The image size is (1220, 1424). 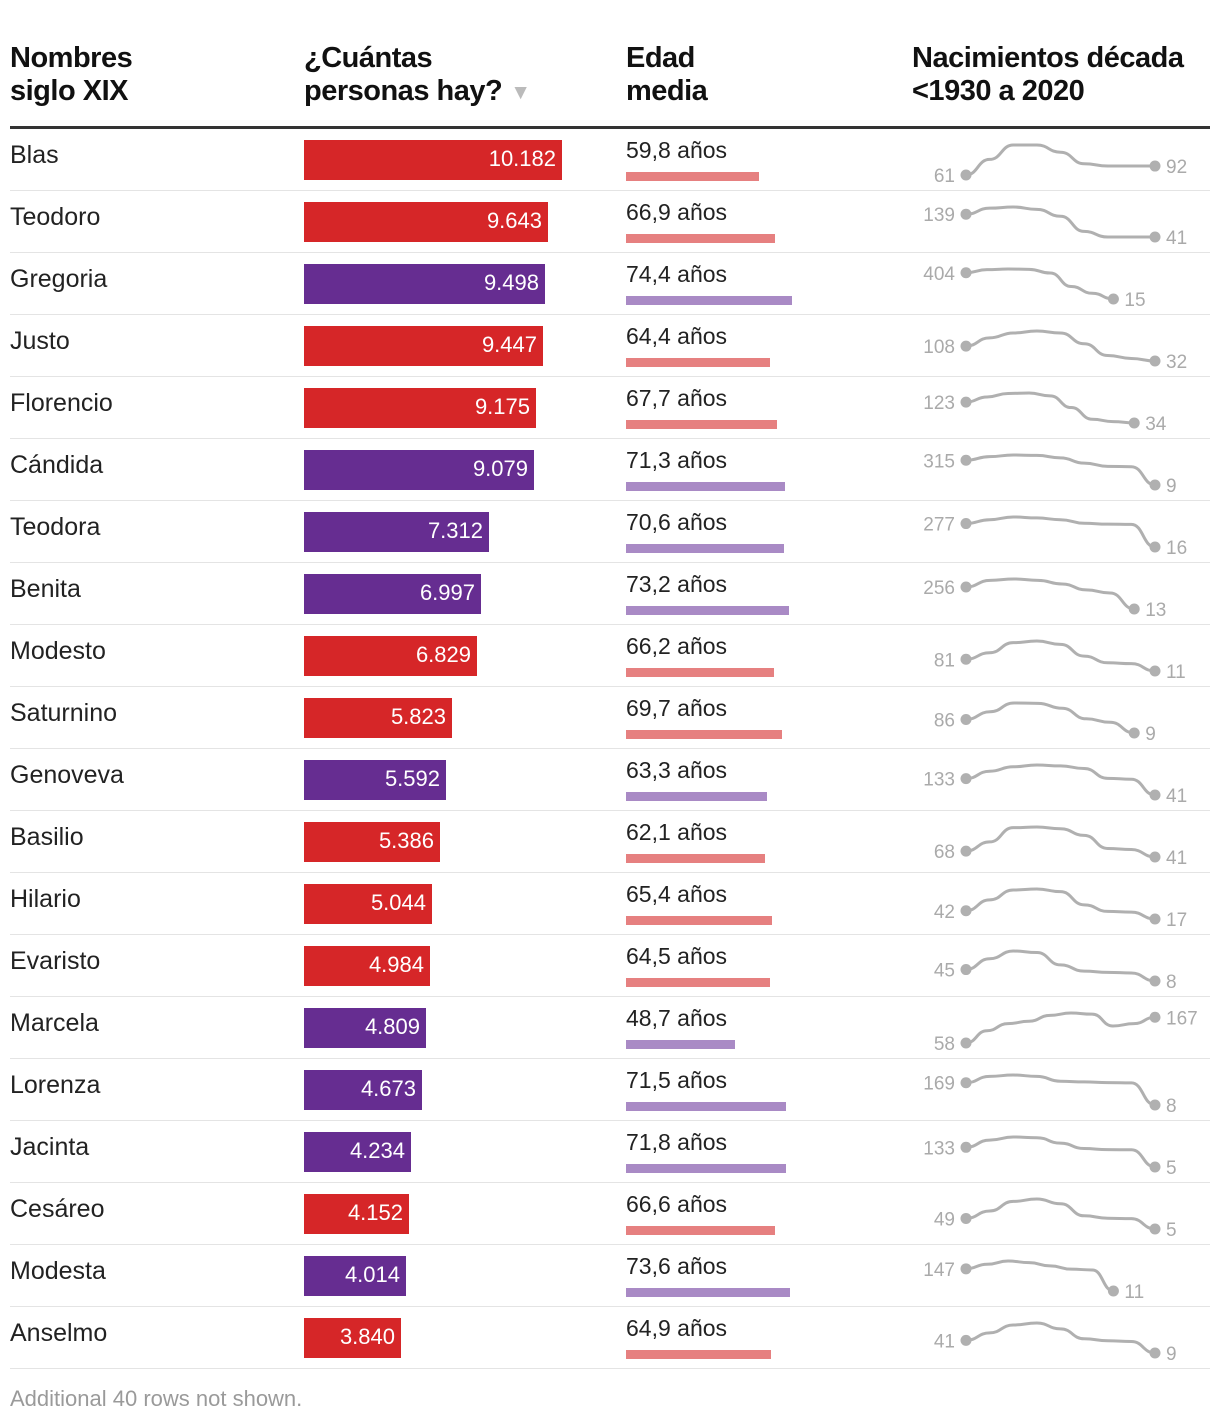 What do you see at coordinates (47, 837) in the screenshot?
I see `row-name: Basilio` at bounding box center [47, 837].